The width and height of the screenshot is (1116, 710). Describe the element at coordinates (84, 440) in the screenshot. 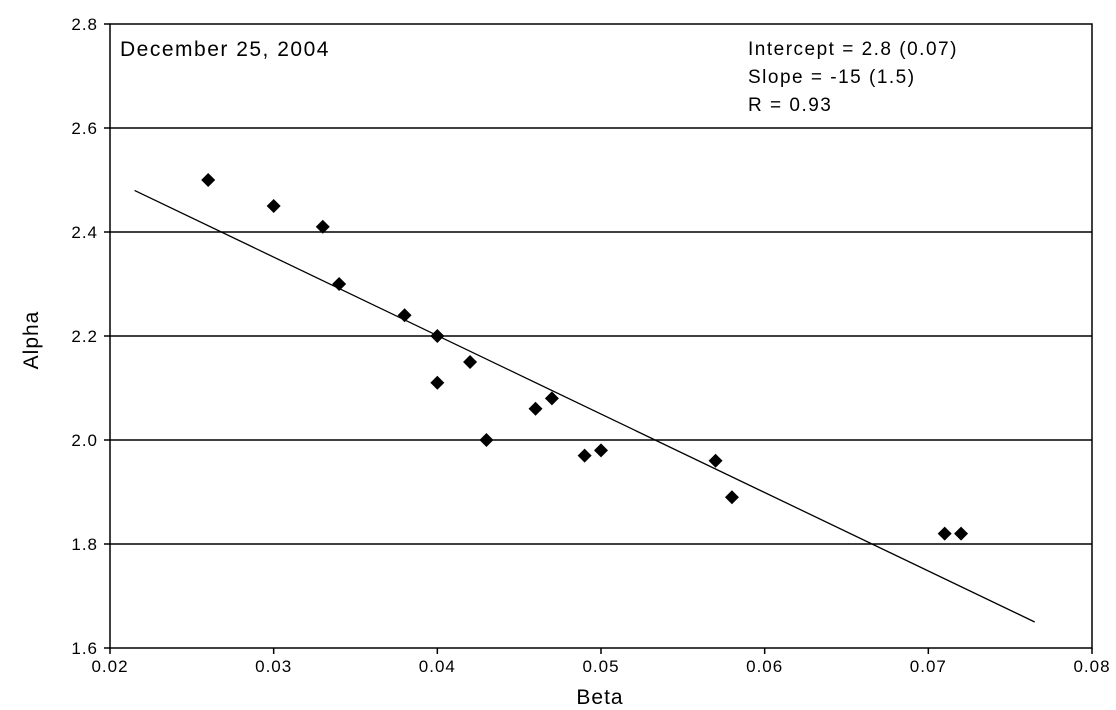

I see `y-tick-label: 2.0` at that location.